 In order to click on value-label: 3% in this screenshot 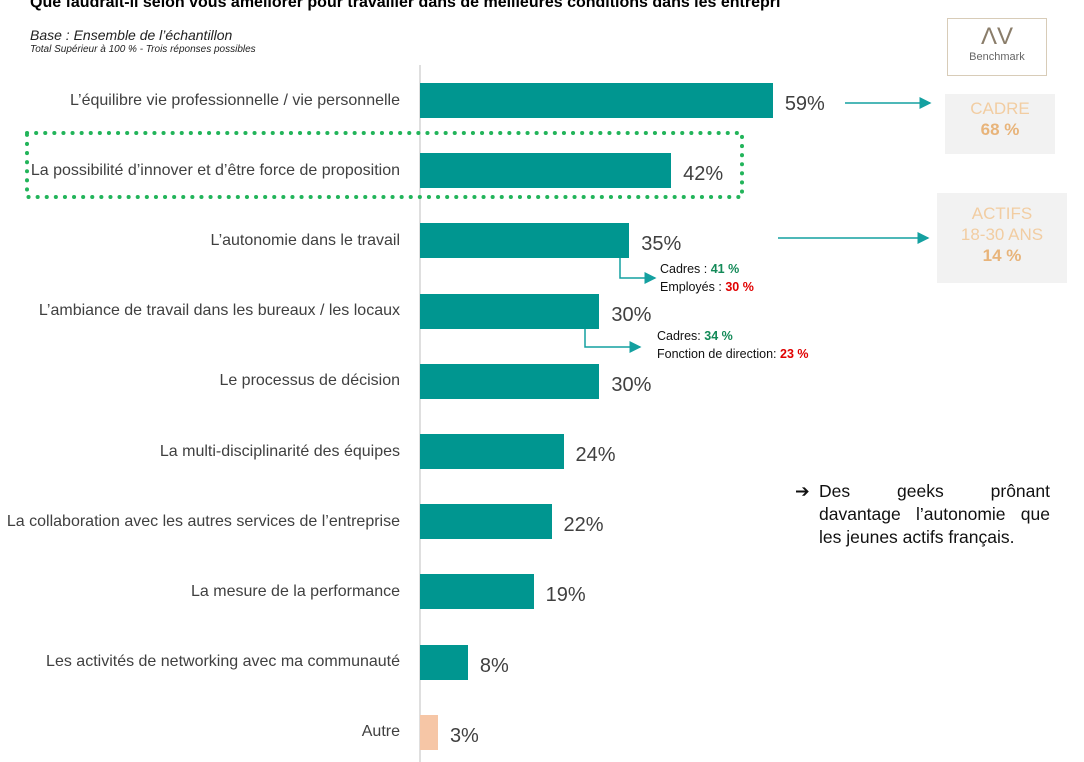, I will do `click(464, 735)`.